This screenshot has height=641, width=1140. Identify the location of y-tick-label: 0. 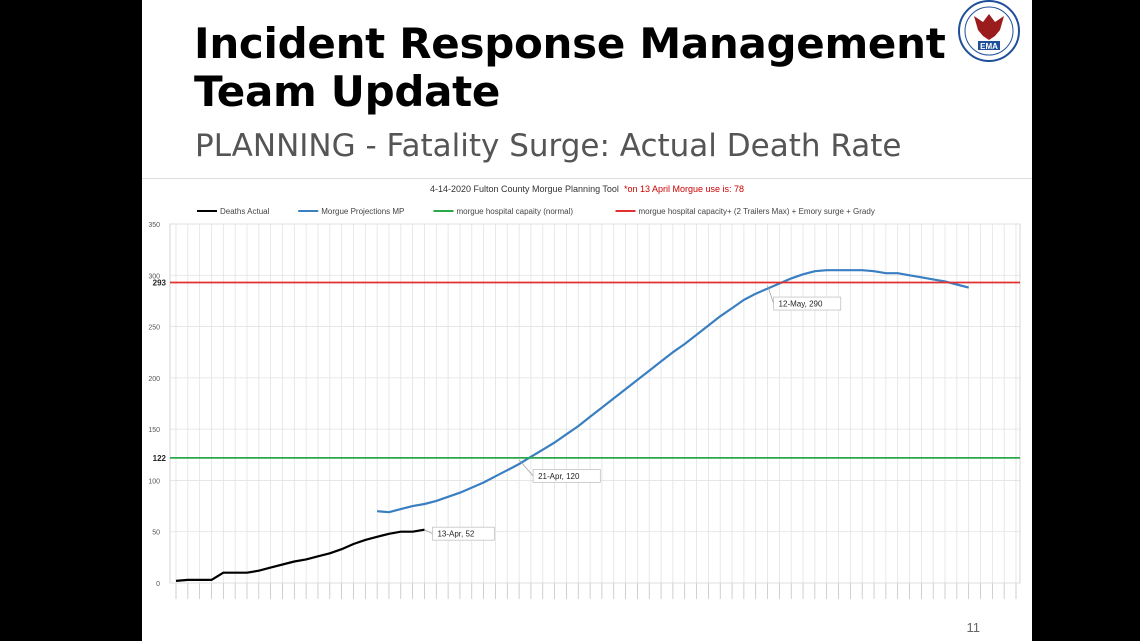
(158, 584).